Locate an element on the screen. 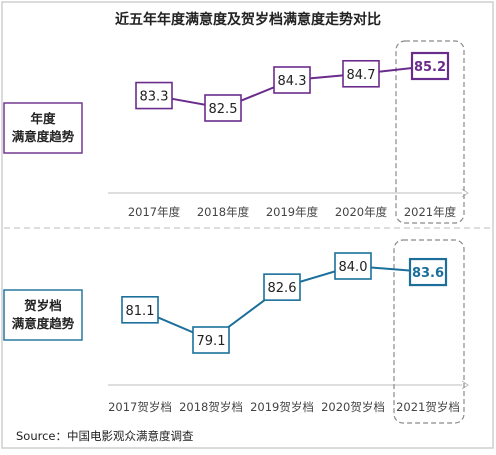 The height and width of the screenshot is (455, 496). data-label: 81.1 is located at coordinates (140, 311).